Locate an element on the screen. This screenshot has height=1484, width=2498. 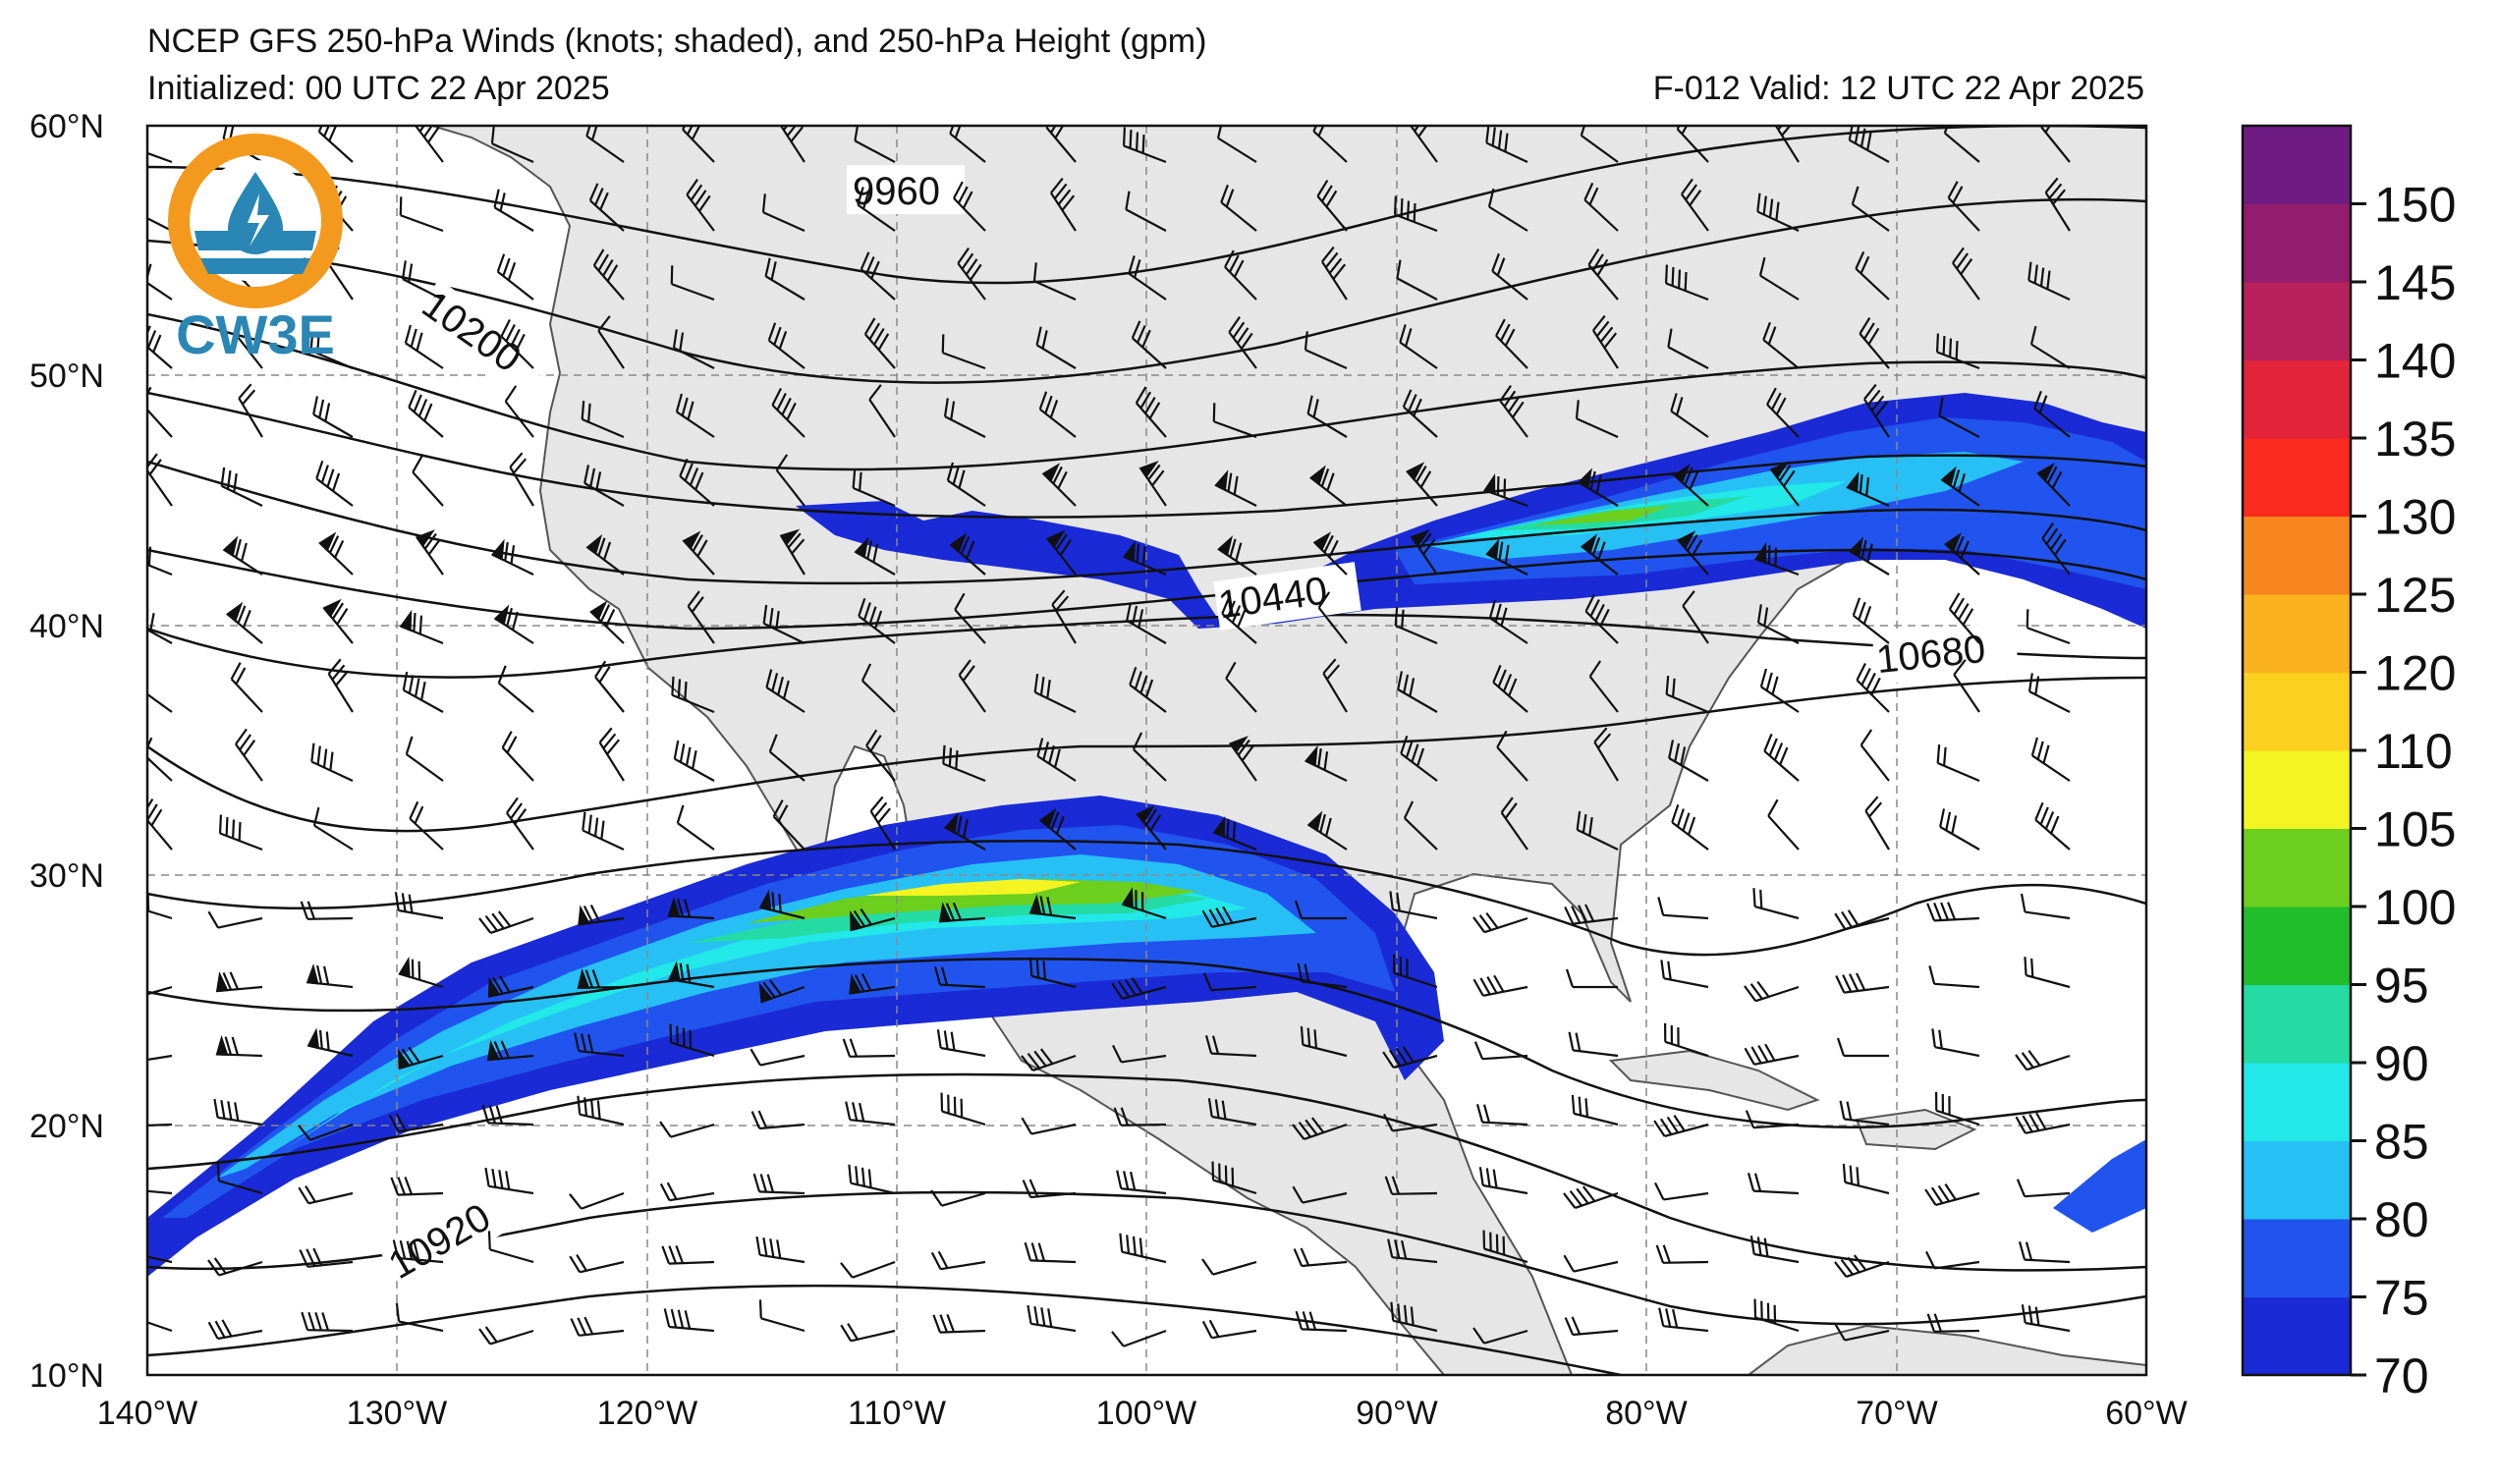
lon-label-120: 120°W is located at coordinates (647, 1413).